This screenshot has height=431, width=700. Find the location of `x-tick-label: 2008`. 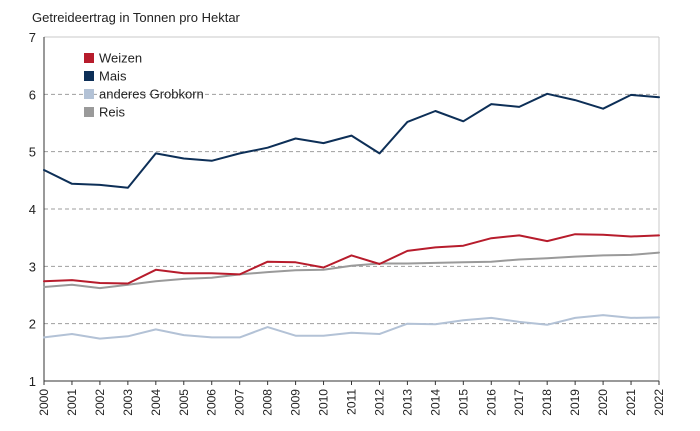

x-tick-label: 2008 is located at coordinates (268, 402).